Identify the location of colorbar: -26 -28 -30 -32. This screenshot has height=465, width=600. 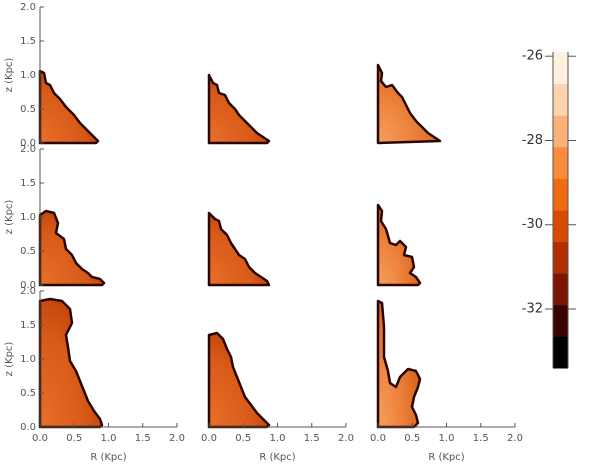
(549, 209).